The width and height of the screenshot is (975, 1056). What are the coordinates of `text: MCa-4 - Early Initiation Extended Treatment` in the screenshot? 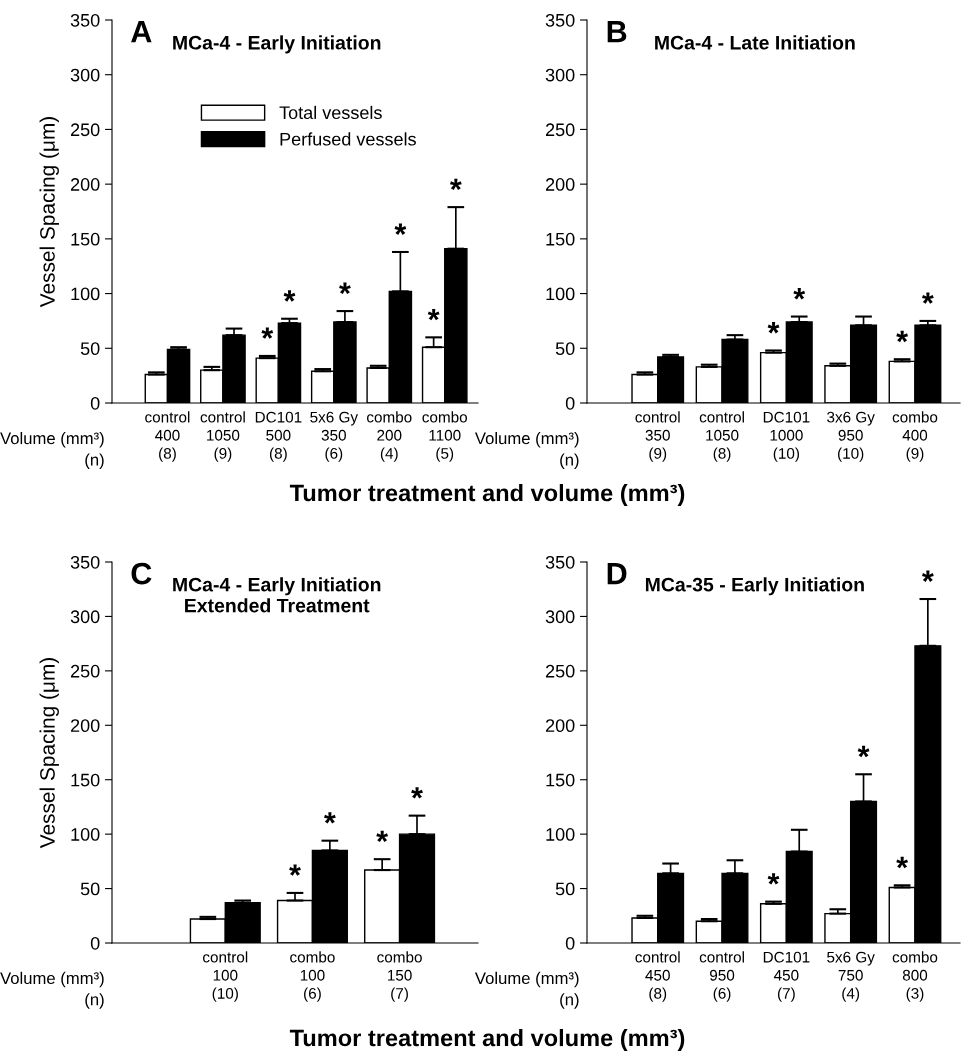 It's located at (277, 595).